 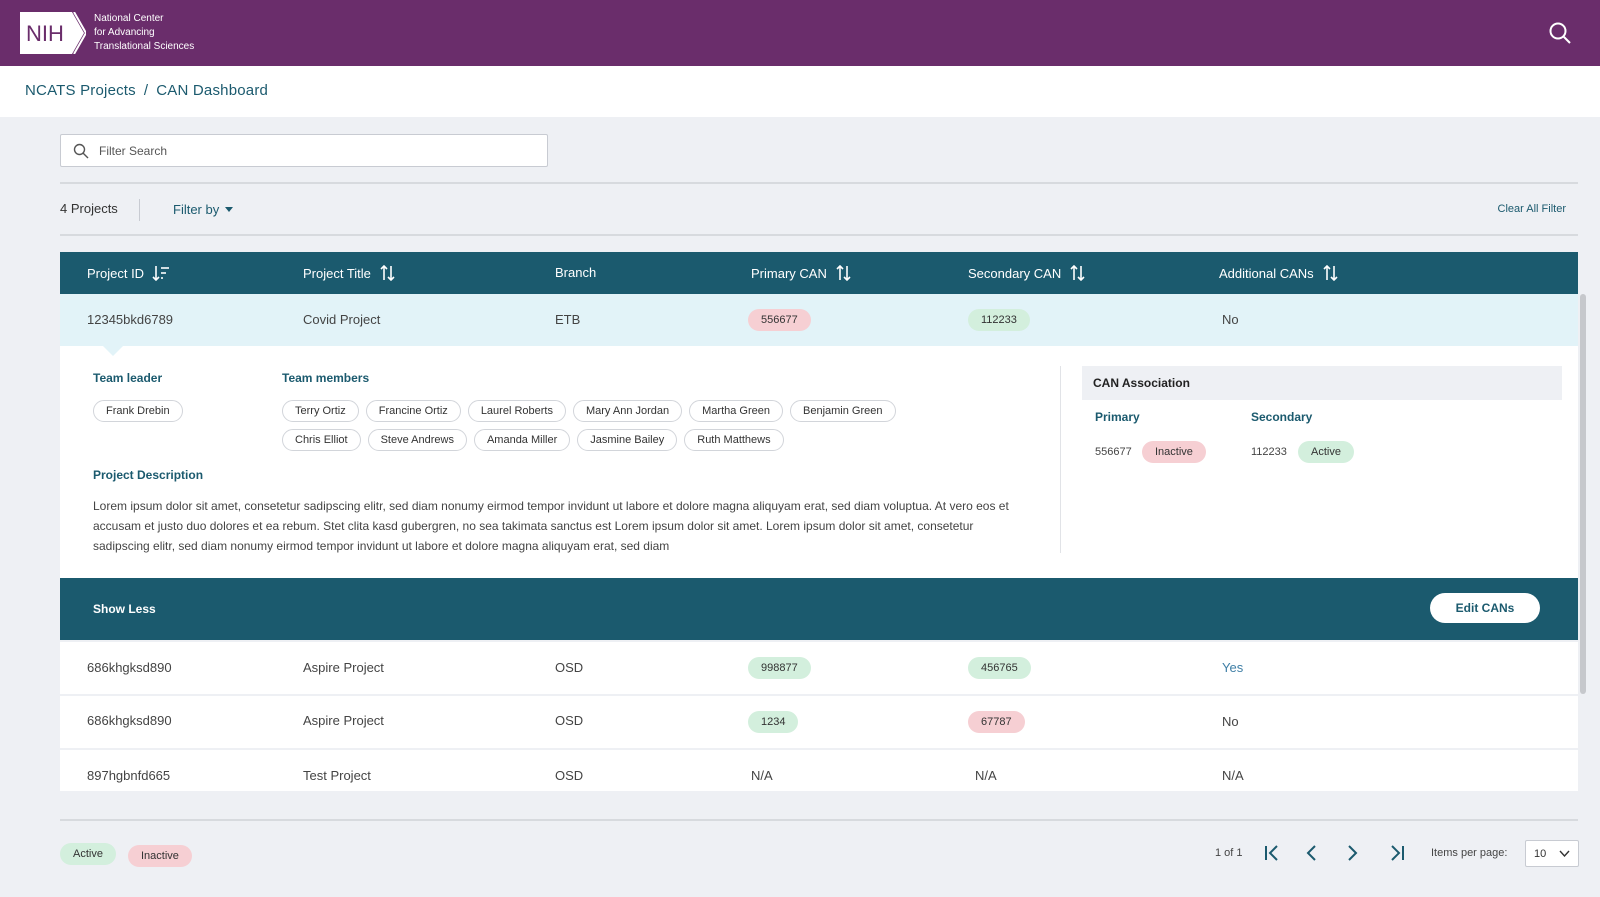 What do you see at coordinates (148, 475) in the screenshot?
I see `project-description-label: Project Description` at bounding box center [148, 475].